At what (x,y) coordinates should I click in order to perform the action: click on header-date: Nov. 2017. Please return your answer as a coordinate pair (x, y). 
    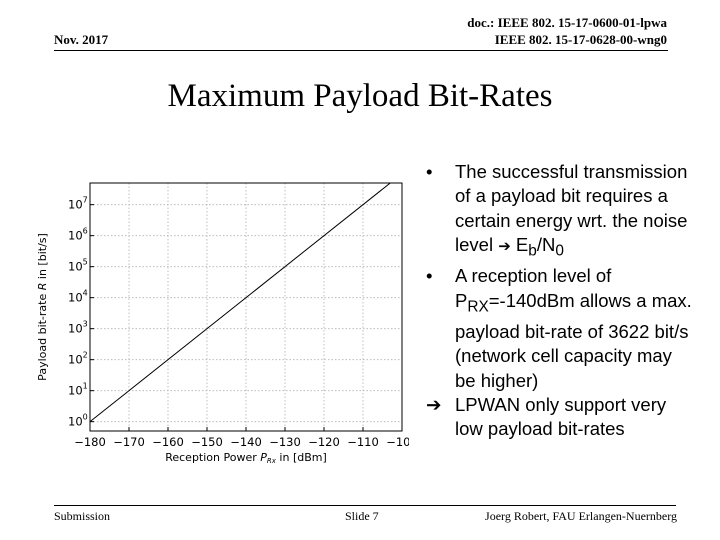
    Looking at the image, I should click on (81, 39).